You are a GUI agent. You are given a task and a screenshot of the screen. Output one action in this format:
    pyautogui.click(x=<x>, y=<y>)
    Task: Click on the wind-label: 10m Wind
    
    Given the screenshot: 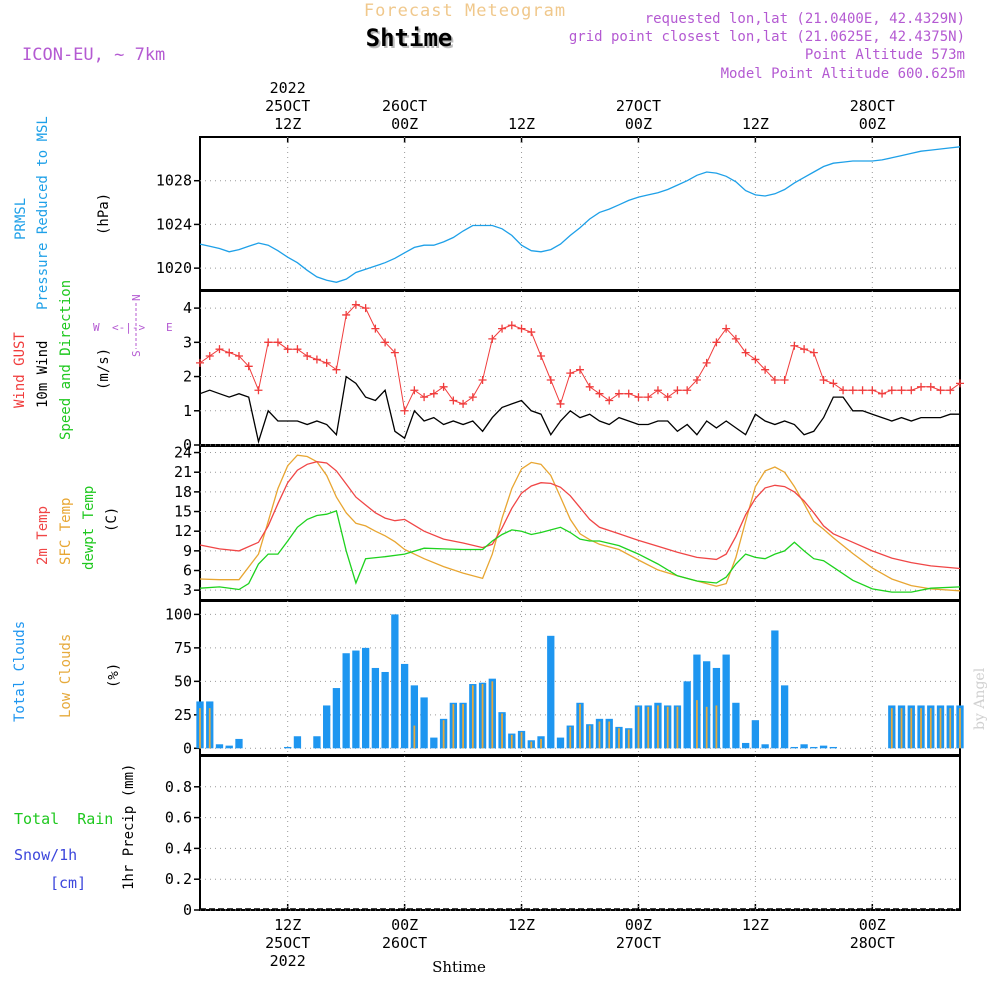 What is the action you would take?
    pyautogui.click(x=43, y=374)
    